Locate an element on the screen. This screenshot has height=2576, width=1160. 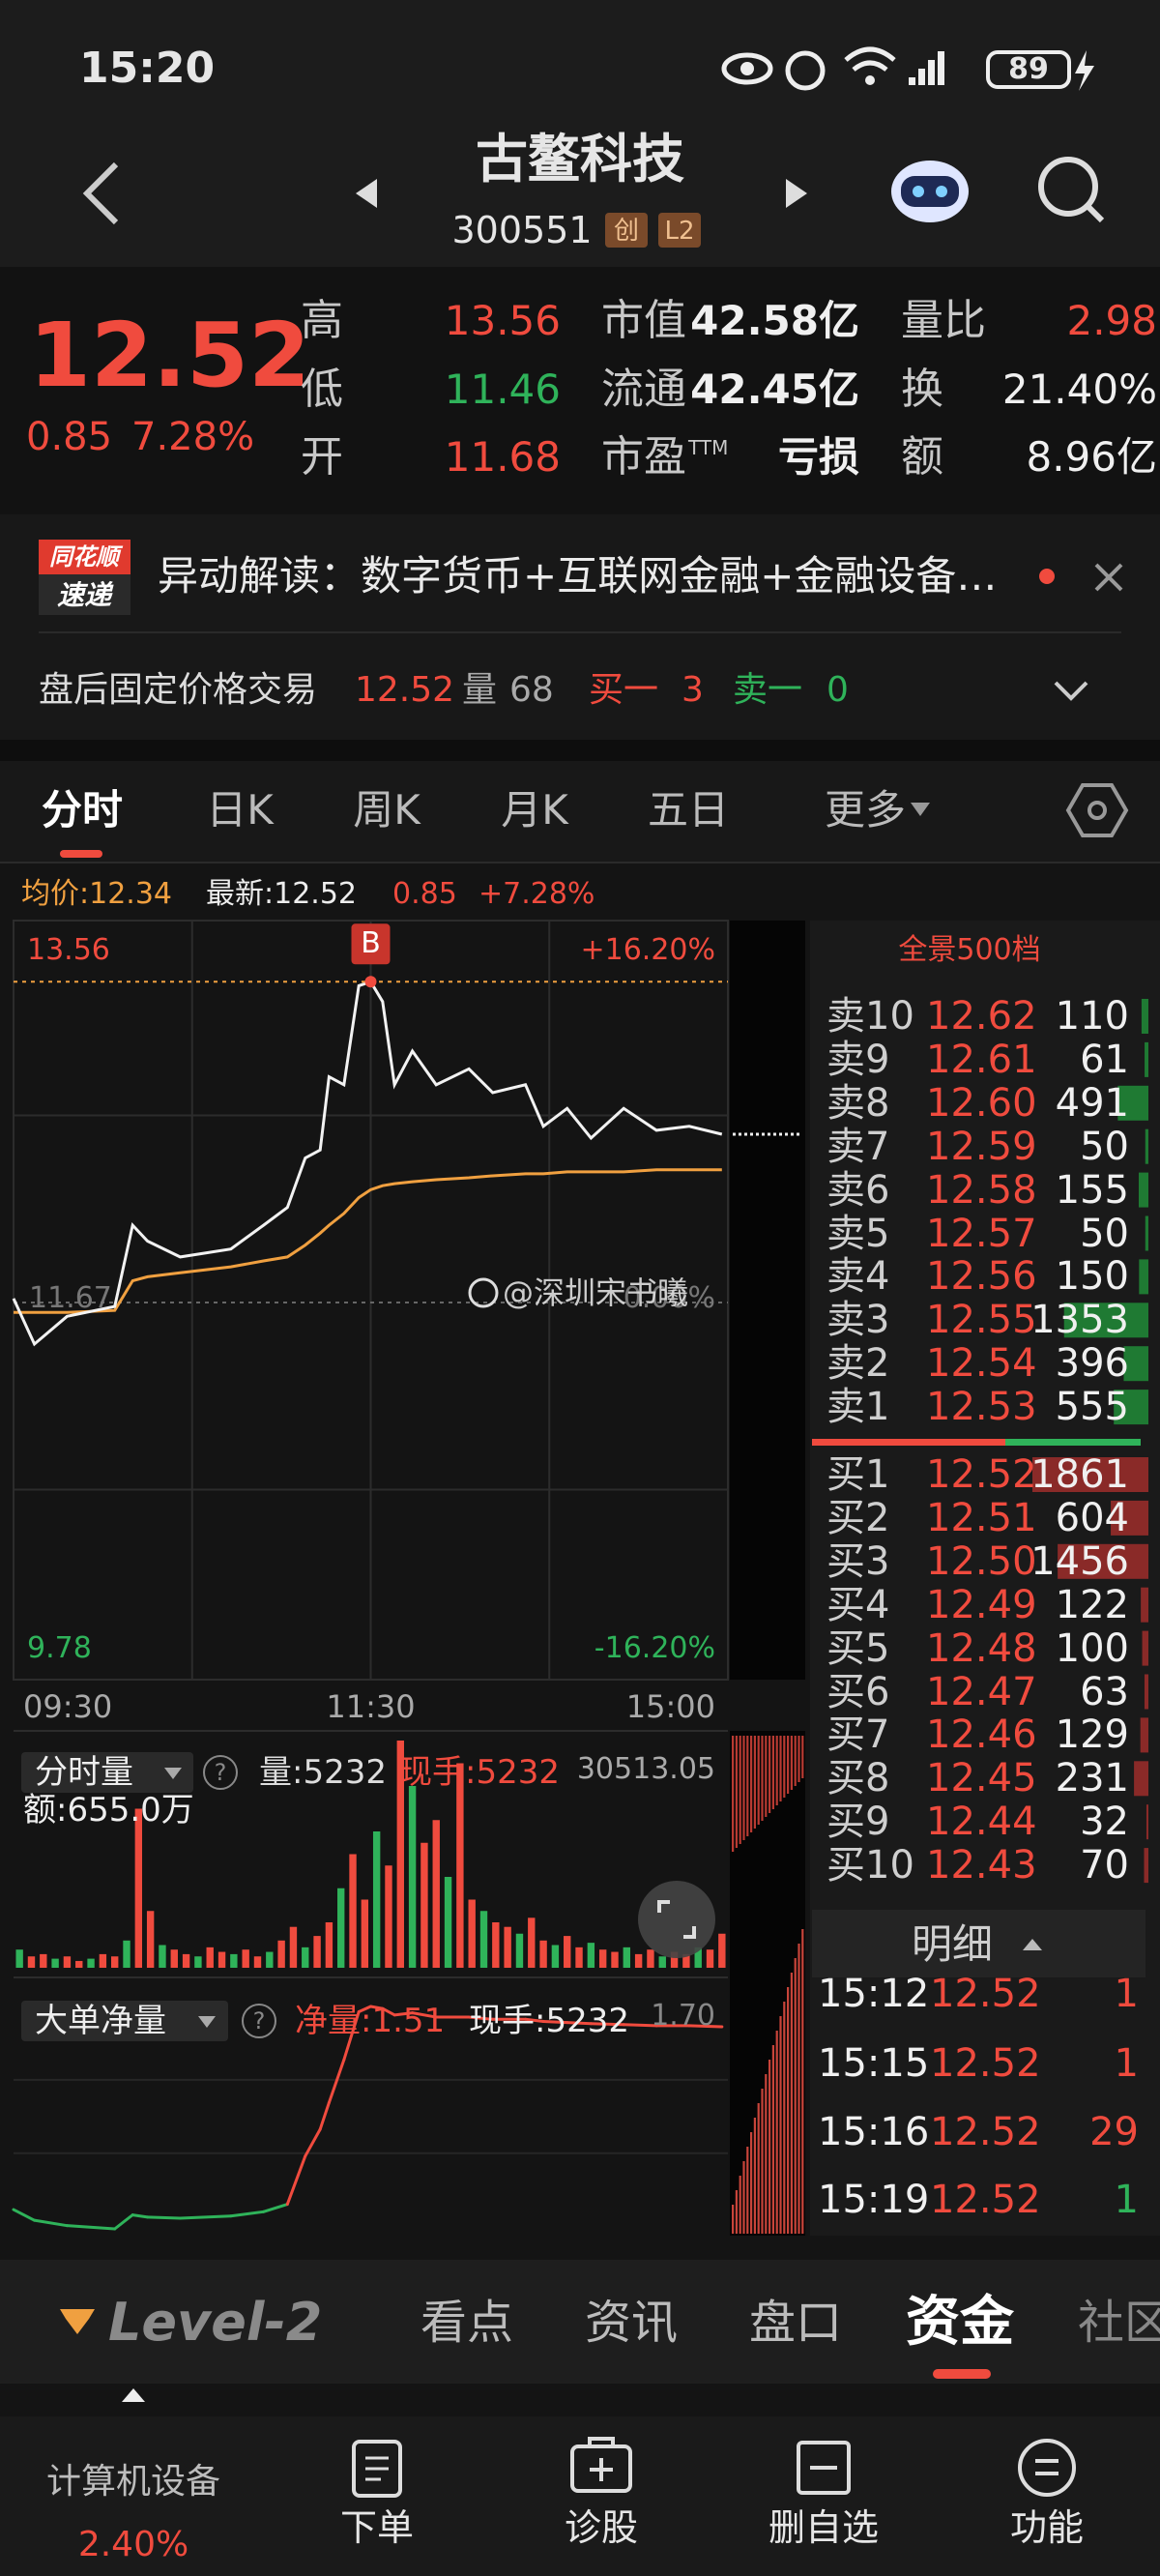
level-label: 买5 is located at coordinates (858, 1648).